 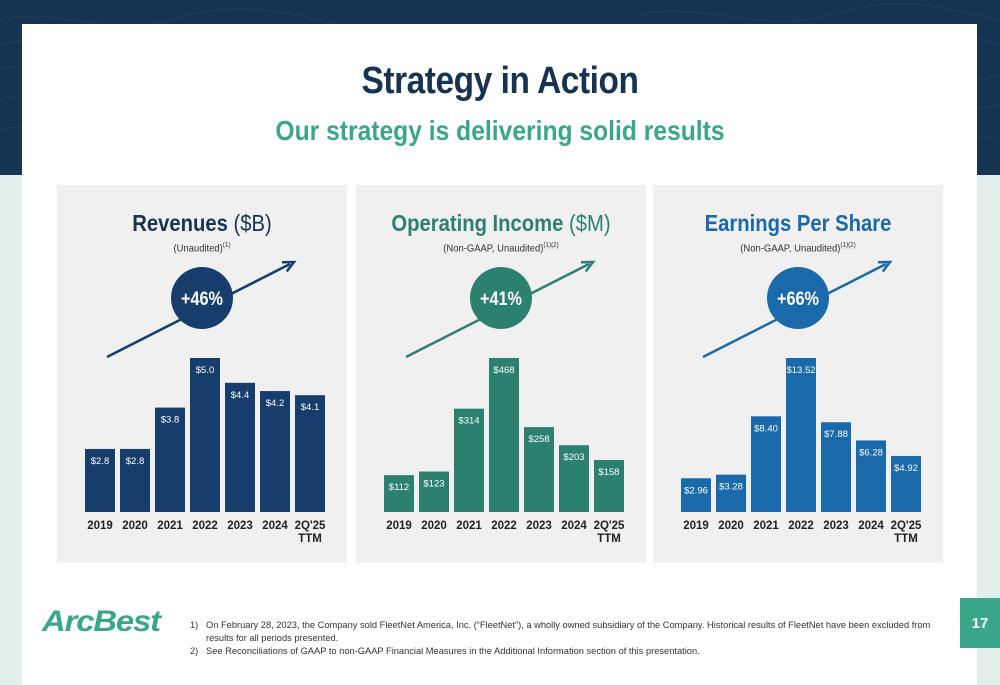 What do you see at coordinates (538, 439) in the screenshot?
I see `operating-income-data-label-4: $258` at bounding box center [538, 439].